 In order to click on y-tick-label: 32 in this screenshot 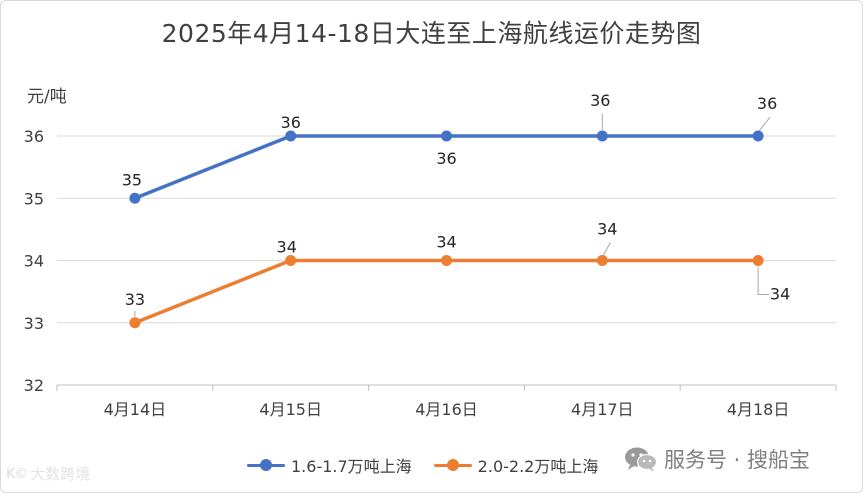, I will do `click(34, 385)`.